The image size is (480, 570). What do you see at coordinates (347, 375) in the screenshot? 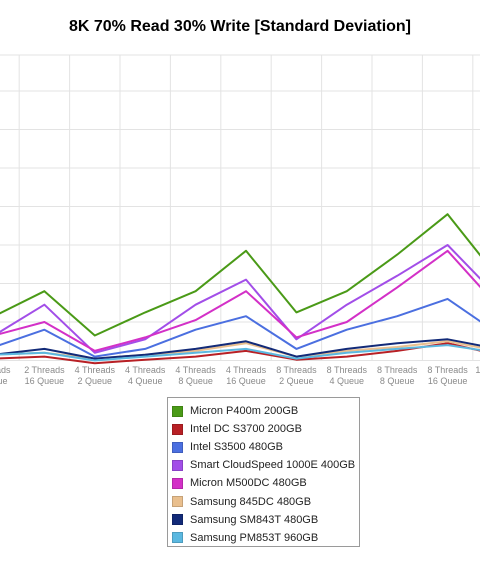
I see `x-tick-label: 8 Threads 4 Queue` at bounding box center [347, 375].